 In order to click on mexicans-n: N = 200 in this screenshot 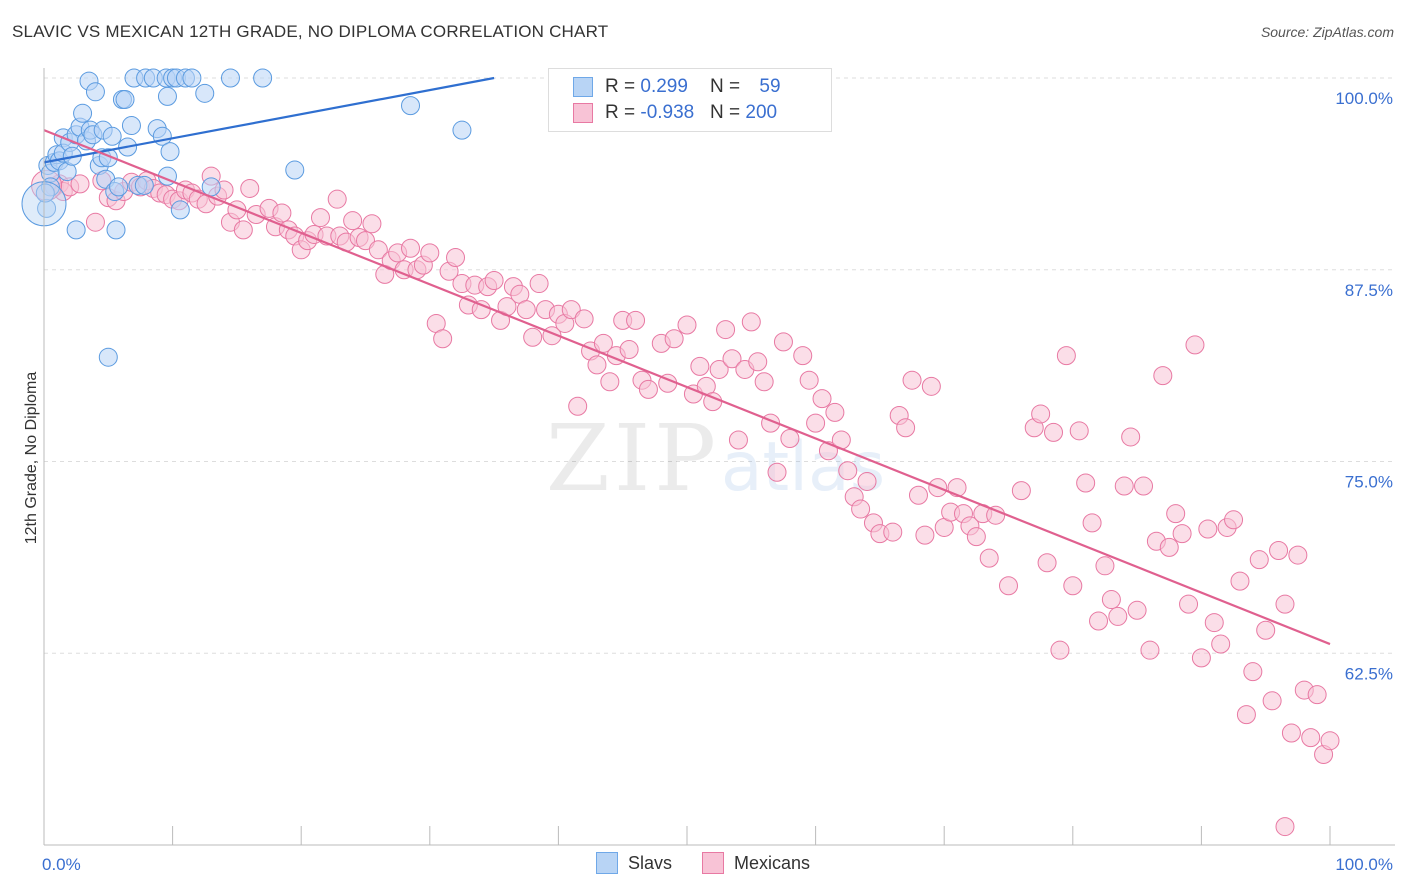, I will do `click(744, 112)`.